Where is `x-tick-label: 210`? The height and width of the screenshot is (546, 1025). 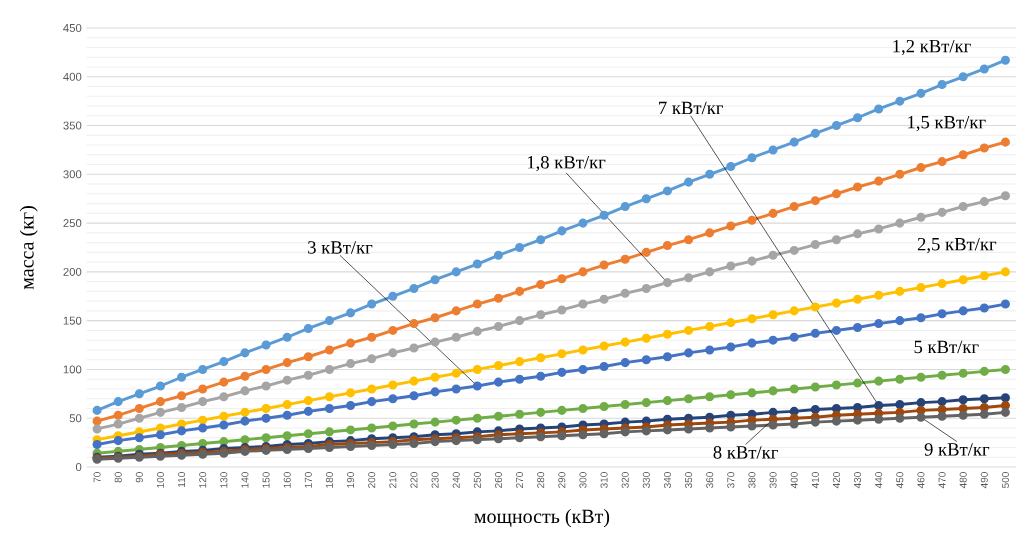
x-tick-label: 210 is located at coordinates (393, 480).